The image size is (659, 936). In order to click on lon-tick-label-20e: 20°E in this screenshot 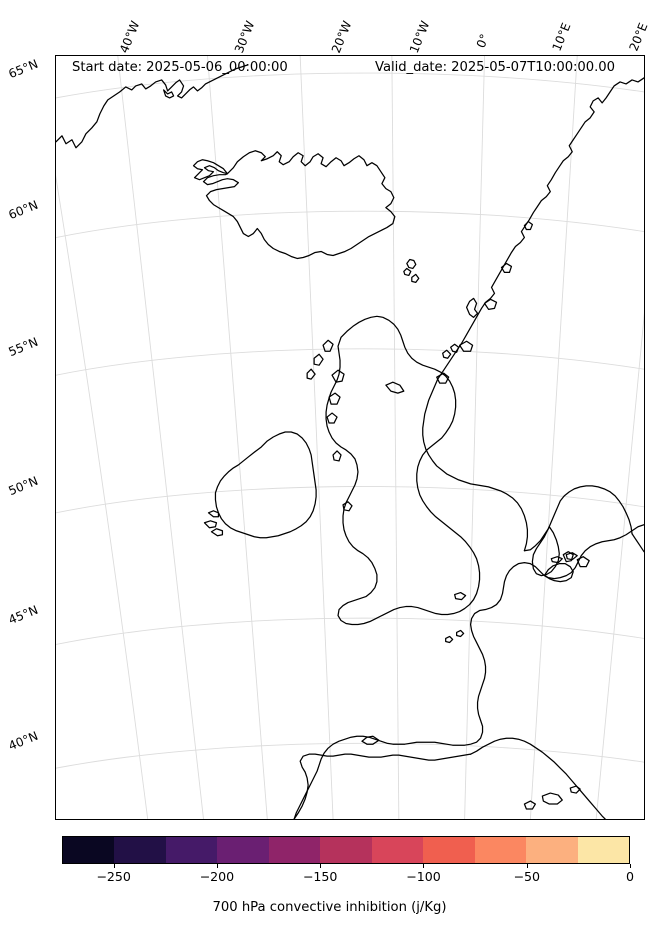, I will do `click(638, 37)`.